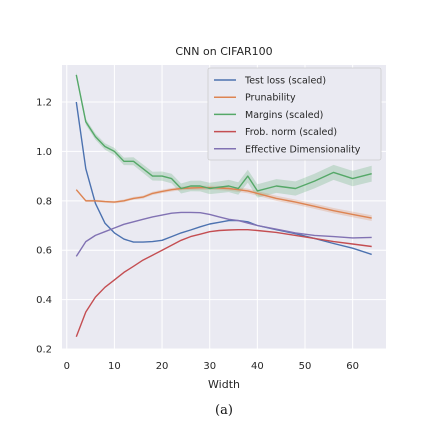 The height and width of the screenshot is (427, 442). Describe the element at coordinates (285, 81) in the screenshot. I see `legend-label: Test loss (scaled)` at that location.